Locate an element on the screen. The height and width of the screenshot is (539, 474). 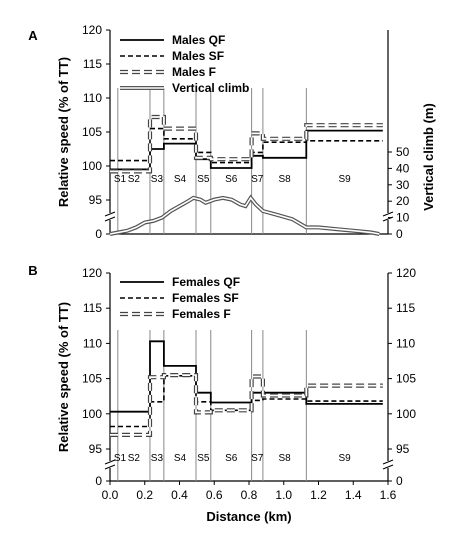
x-tick-label: 0.8 is located at coordinates (249, 495).